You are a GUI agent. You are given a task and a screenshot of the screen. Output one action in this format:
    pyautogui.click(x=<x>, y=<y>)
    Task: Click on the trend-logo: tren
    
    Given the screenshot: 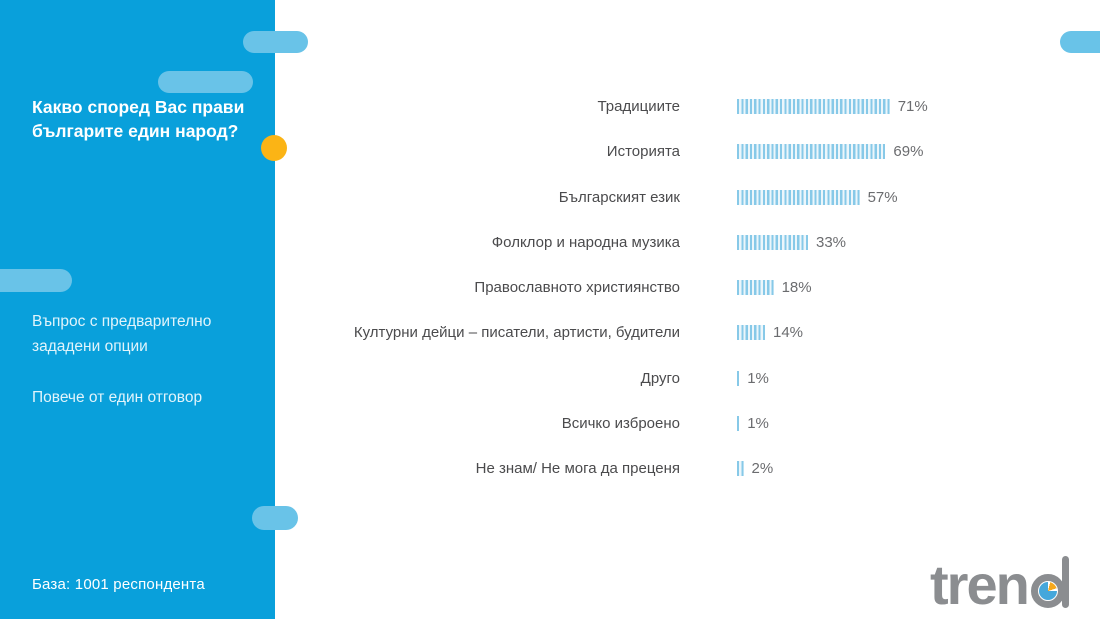 What is the action you would take?
    pyautogui.click(x=999, y=584)
    